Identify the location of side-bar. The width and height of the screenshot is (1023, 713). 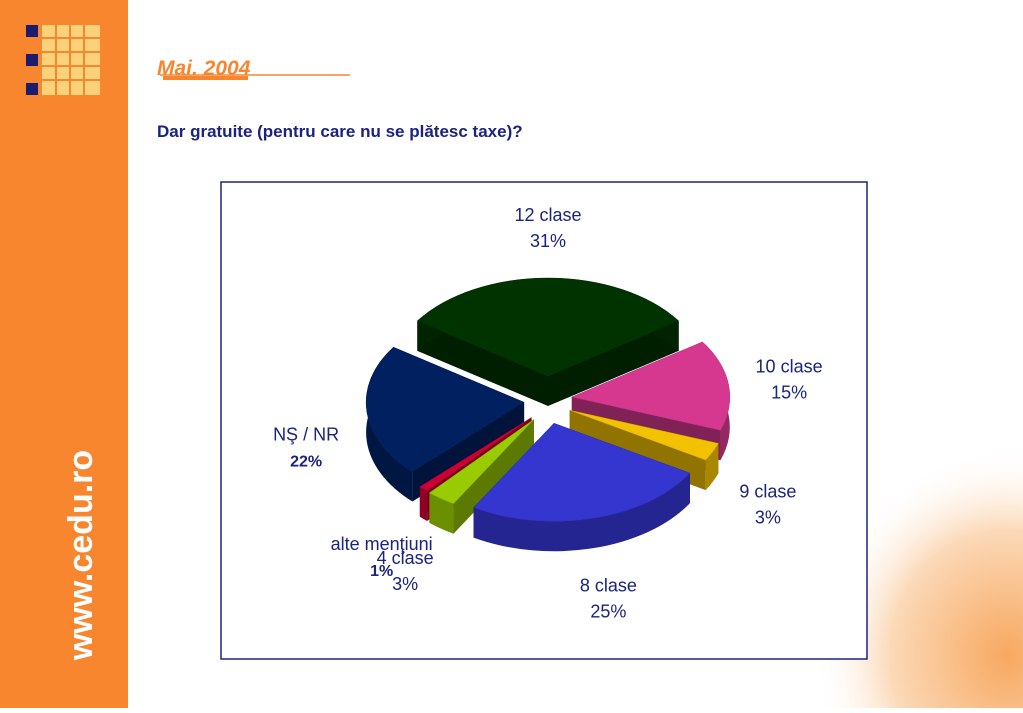
(64, 354).